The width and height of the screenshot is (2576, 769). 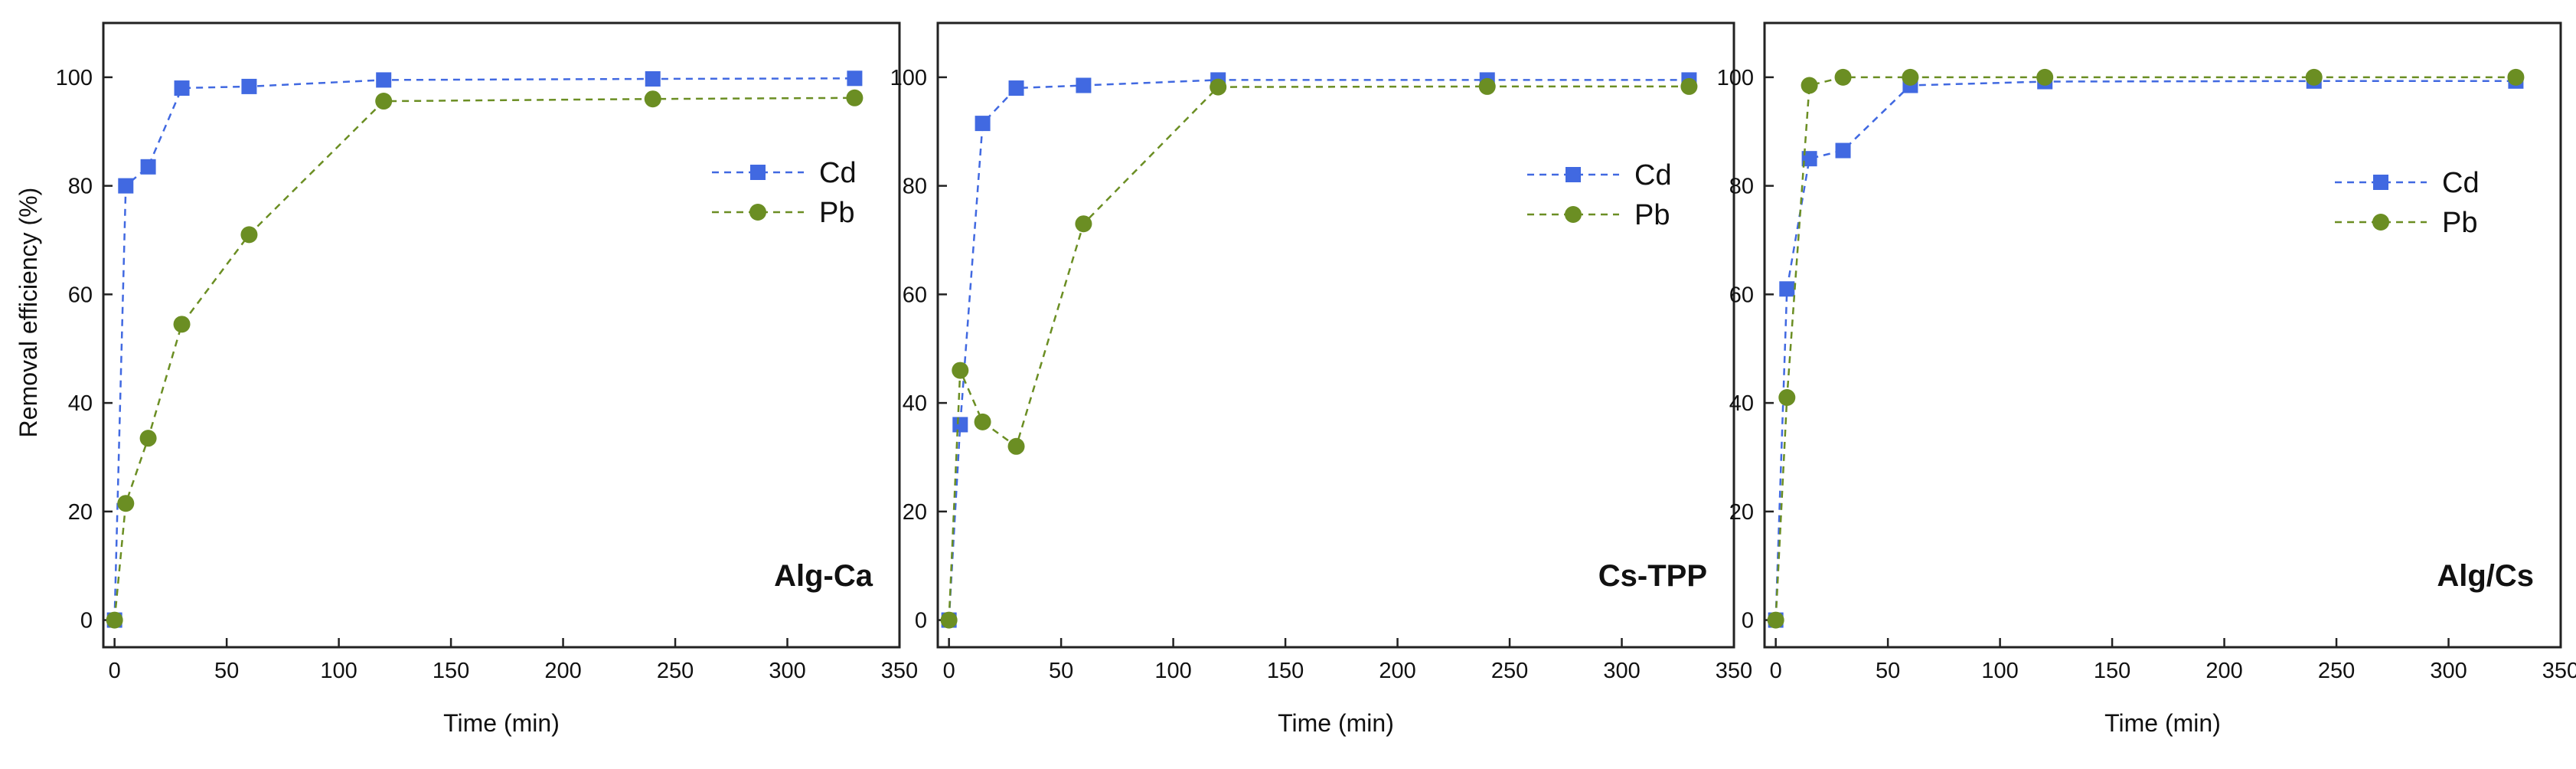 I want to click on panel-2-legend: Cd Pb, so click(x=1599, y=195).